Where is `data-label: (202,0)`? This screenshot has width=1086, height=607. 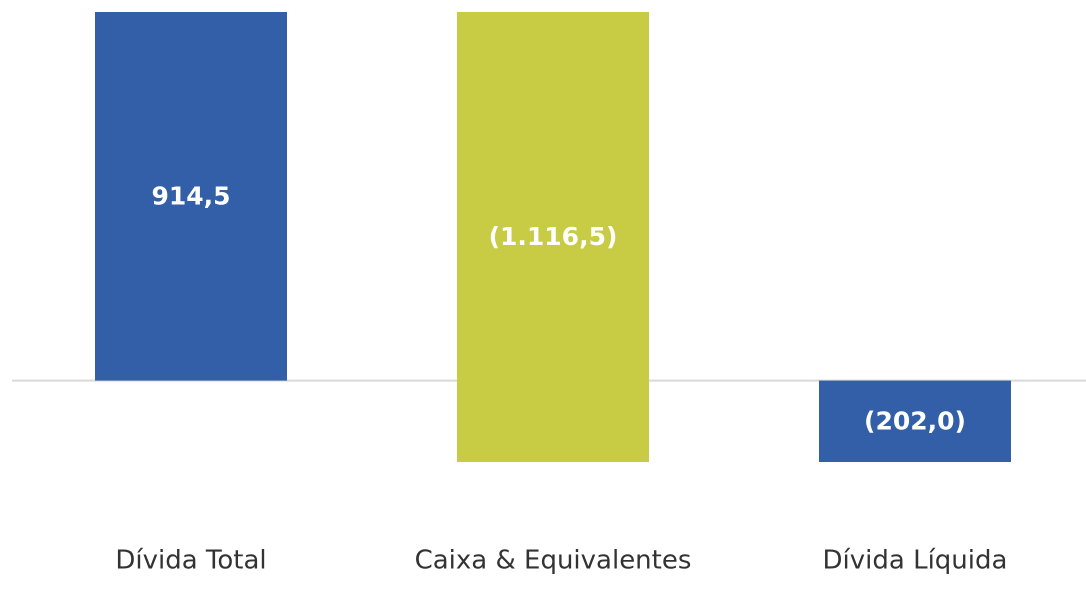
data-label: (202,0) is located at coordinates (915, 420).